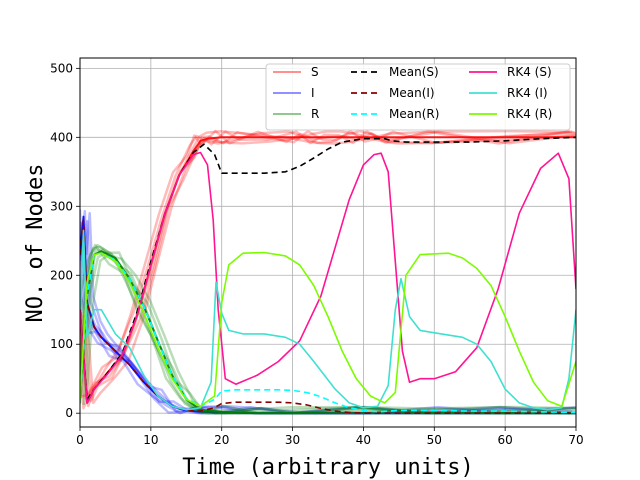 The height and width of the screenshot is (480, 640). Describe the element at coordinates (61, 68) in the screenshot. I see `y-tick-label: 500` at that location.